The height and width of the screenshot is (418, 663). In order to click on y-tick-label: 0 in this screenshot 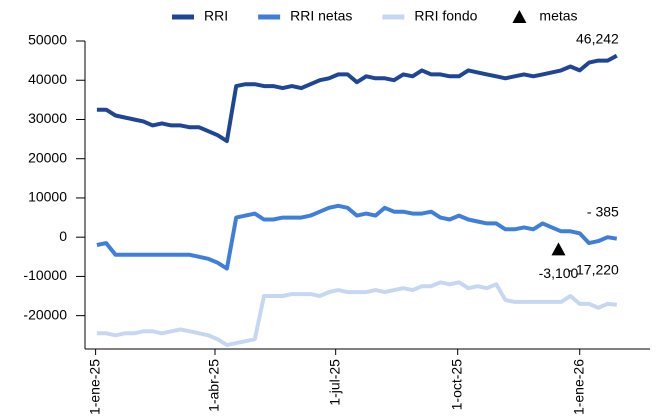, I will do `click(63, 236)`.